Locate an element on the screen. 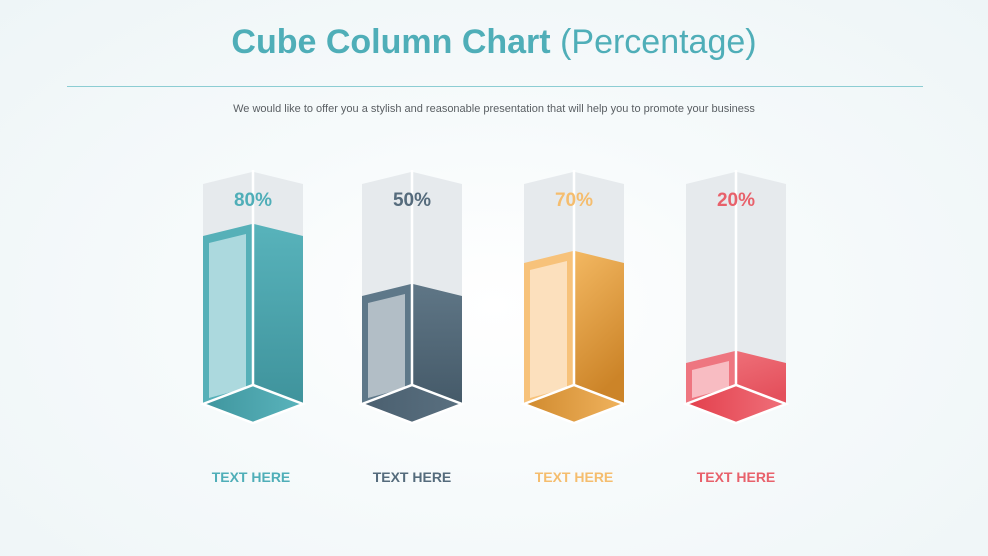 The width and height of the screenshot is (988, 556). value-label-2: 50% is located at coordinates (412, 200).